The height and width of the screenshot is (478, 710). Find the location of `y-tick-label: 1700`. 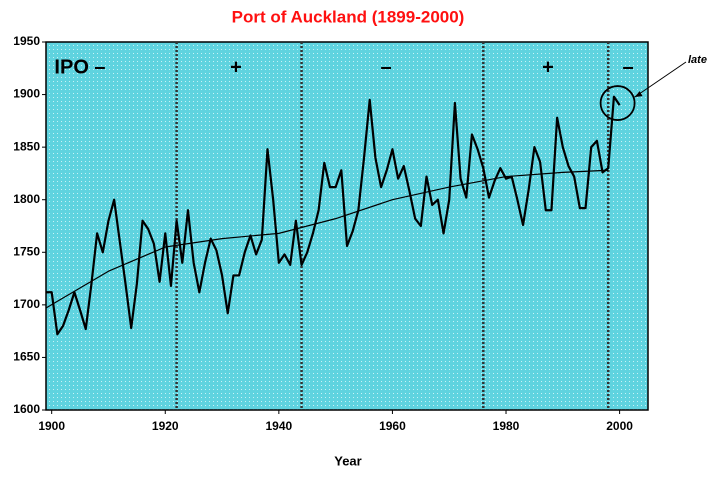

y-tick-label: 1700 is located at coordinates (26, 304).